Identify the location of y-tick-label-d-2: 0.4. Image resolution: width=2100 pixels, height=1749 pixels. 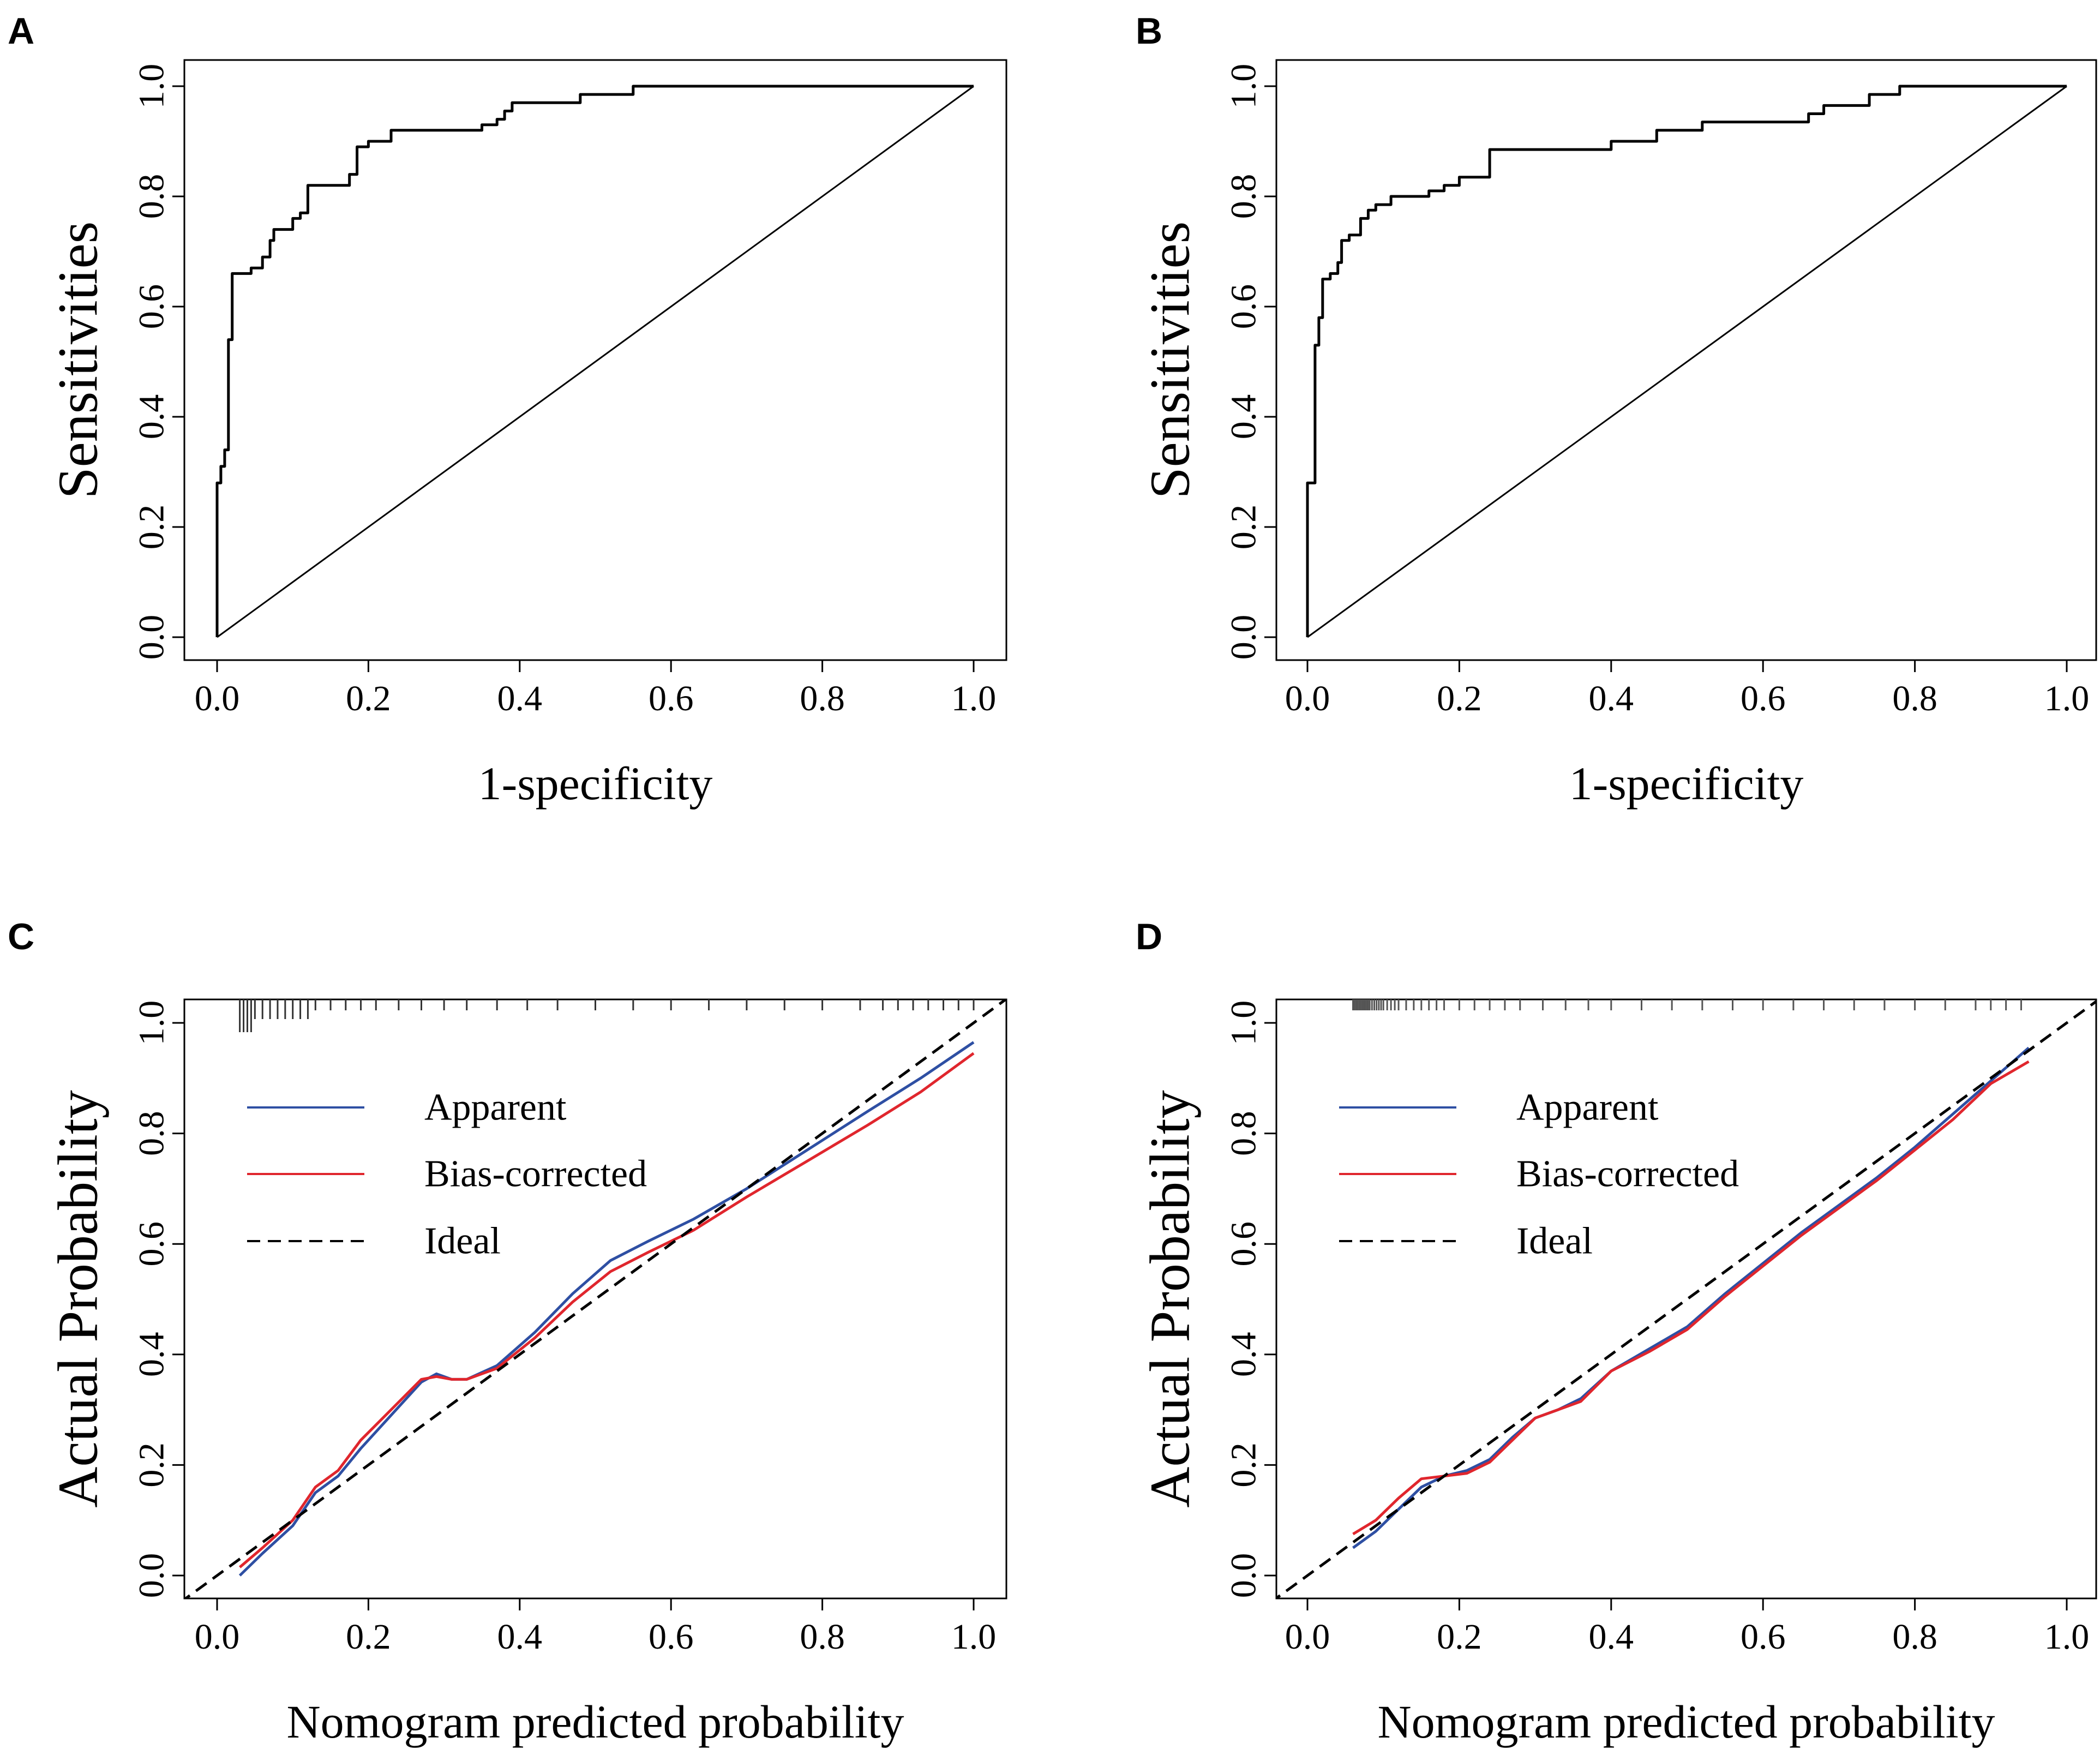
(1244, 1354).